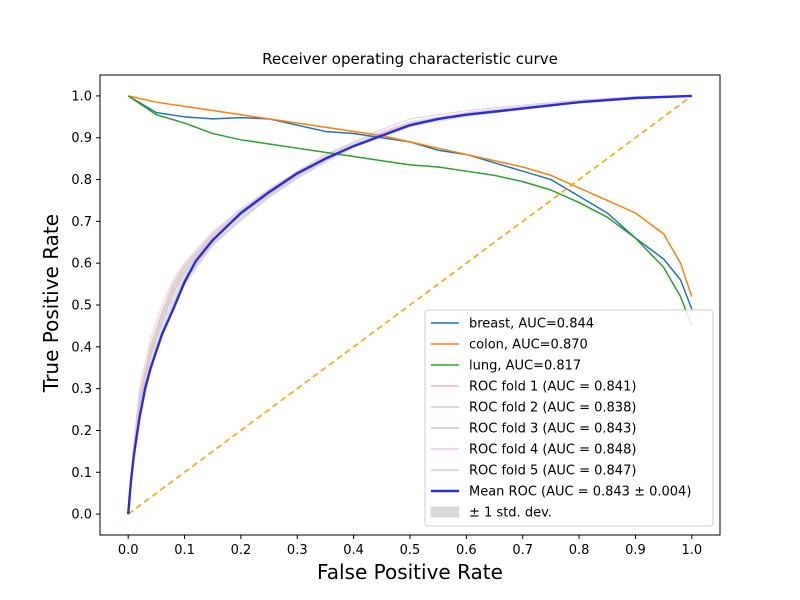 The width and height of the screenshot is (800, 600). What do you see at coordinates (552, 387) in the screenshot?
I see `legend-item-4-label: ROC fold 1 (AUC = 0.841)` at bounding box center [552, 387].